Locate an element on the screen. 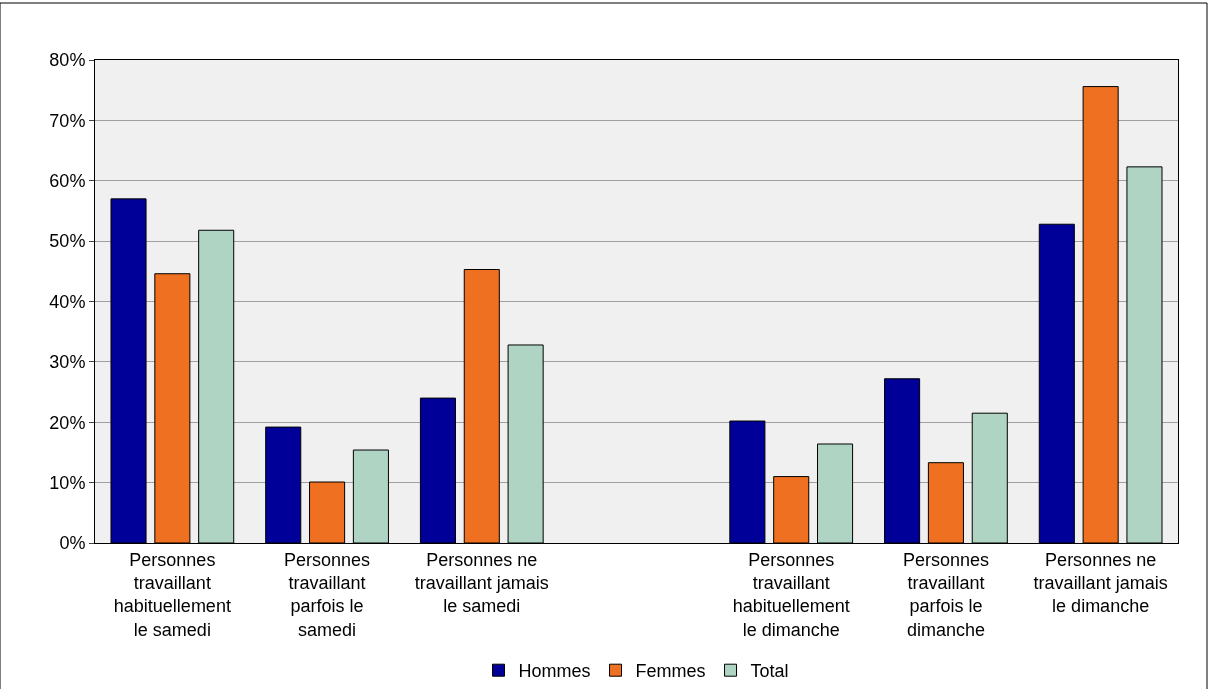 This screenshot has width=1208, height=689. y-tick-label: 80% is located at coordinates (67, 60).